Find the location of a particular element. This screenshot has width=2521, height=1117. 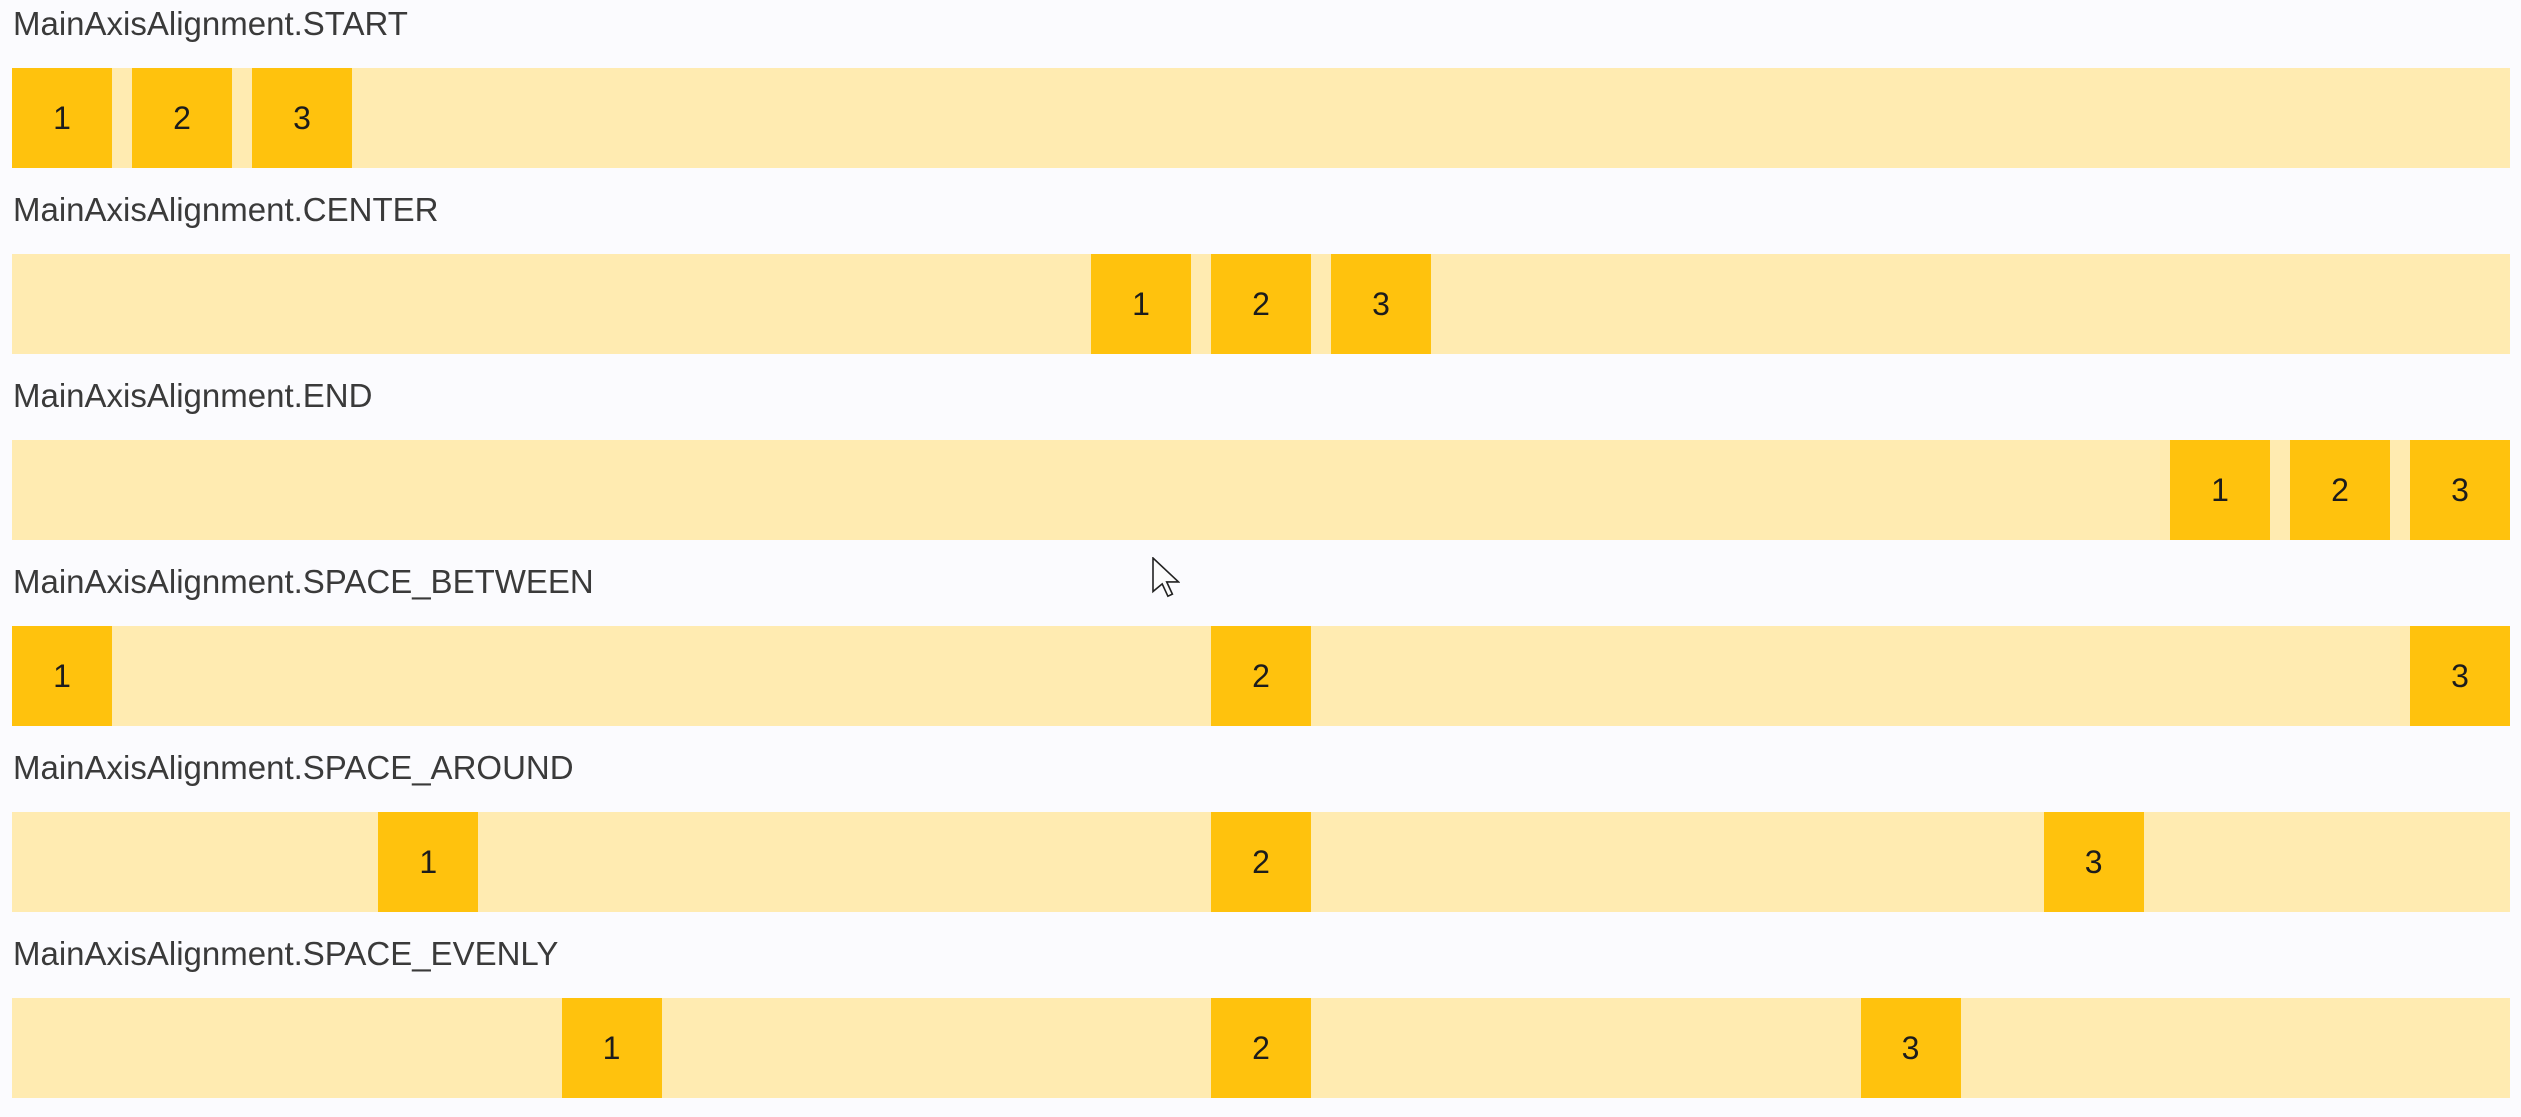

alignment-label-space-between: MainAxisAlignment.SPACE_BETWEEN is located at coordinates (303, 581).